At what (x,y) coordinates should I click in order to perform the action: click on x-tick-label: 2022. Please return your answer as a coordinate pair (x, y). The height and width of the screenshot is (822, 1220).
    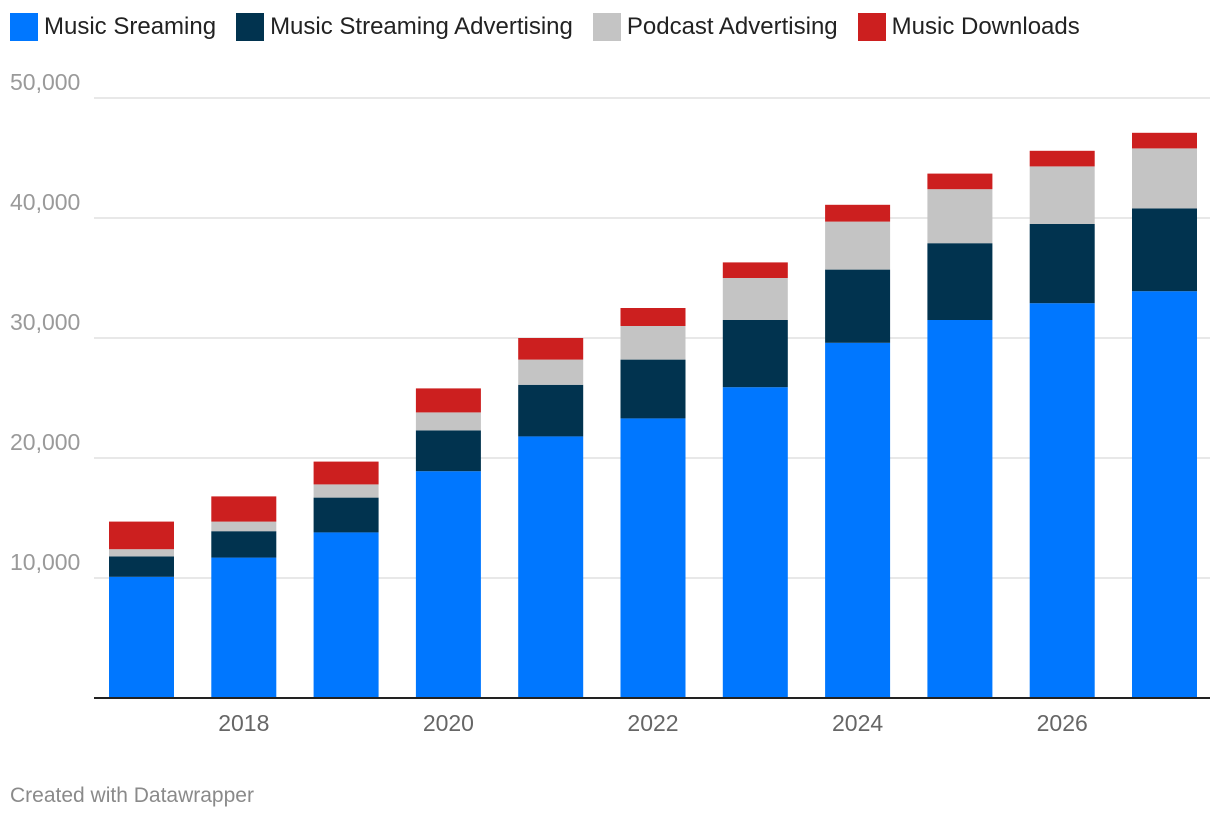
    Looking at the image, I should click on (652, 723).